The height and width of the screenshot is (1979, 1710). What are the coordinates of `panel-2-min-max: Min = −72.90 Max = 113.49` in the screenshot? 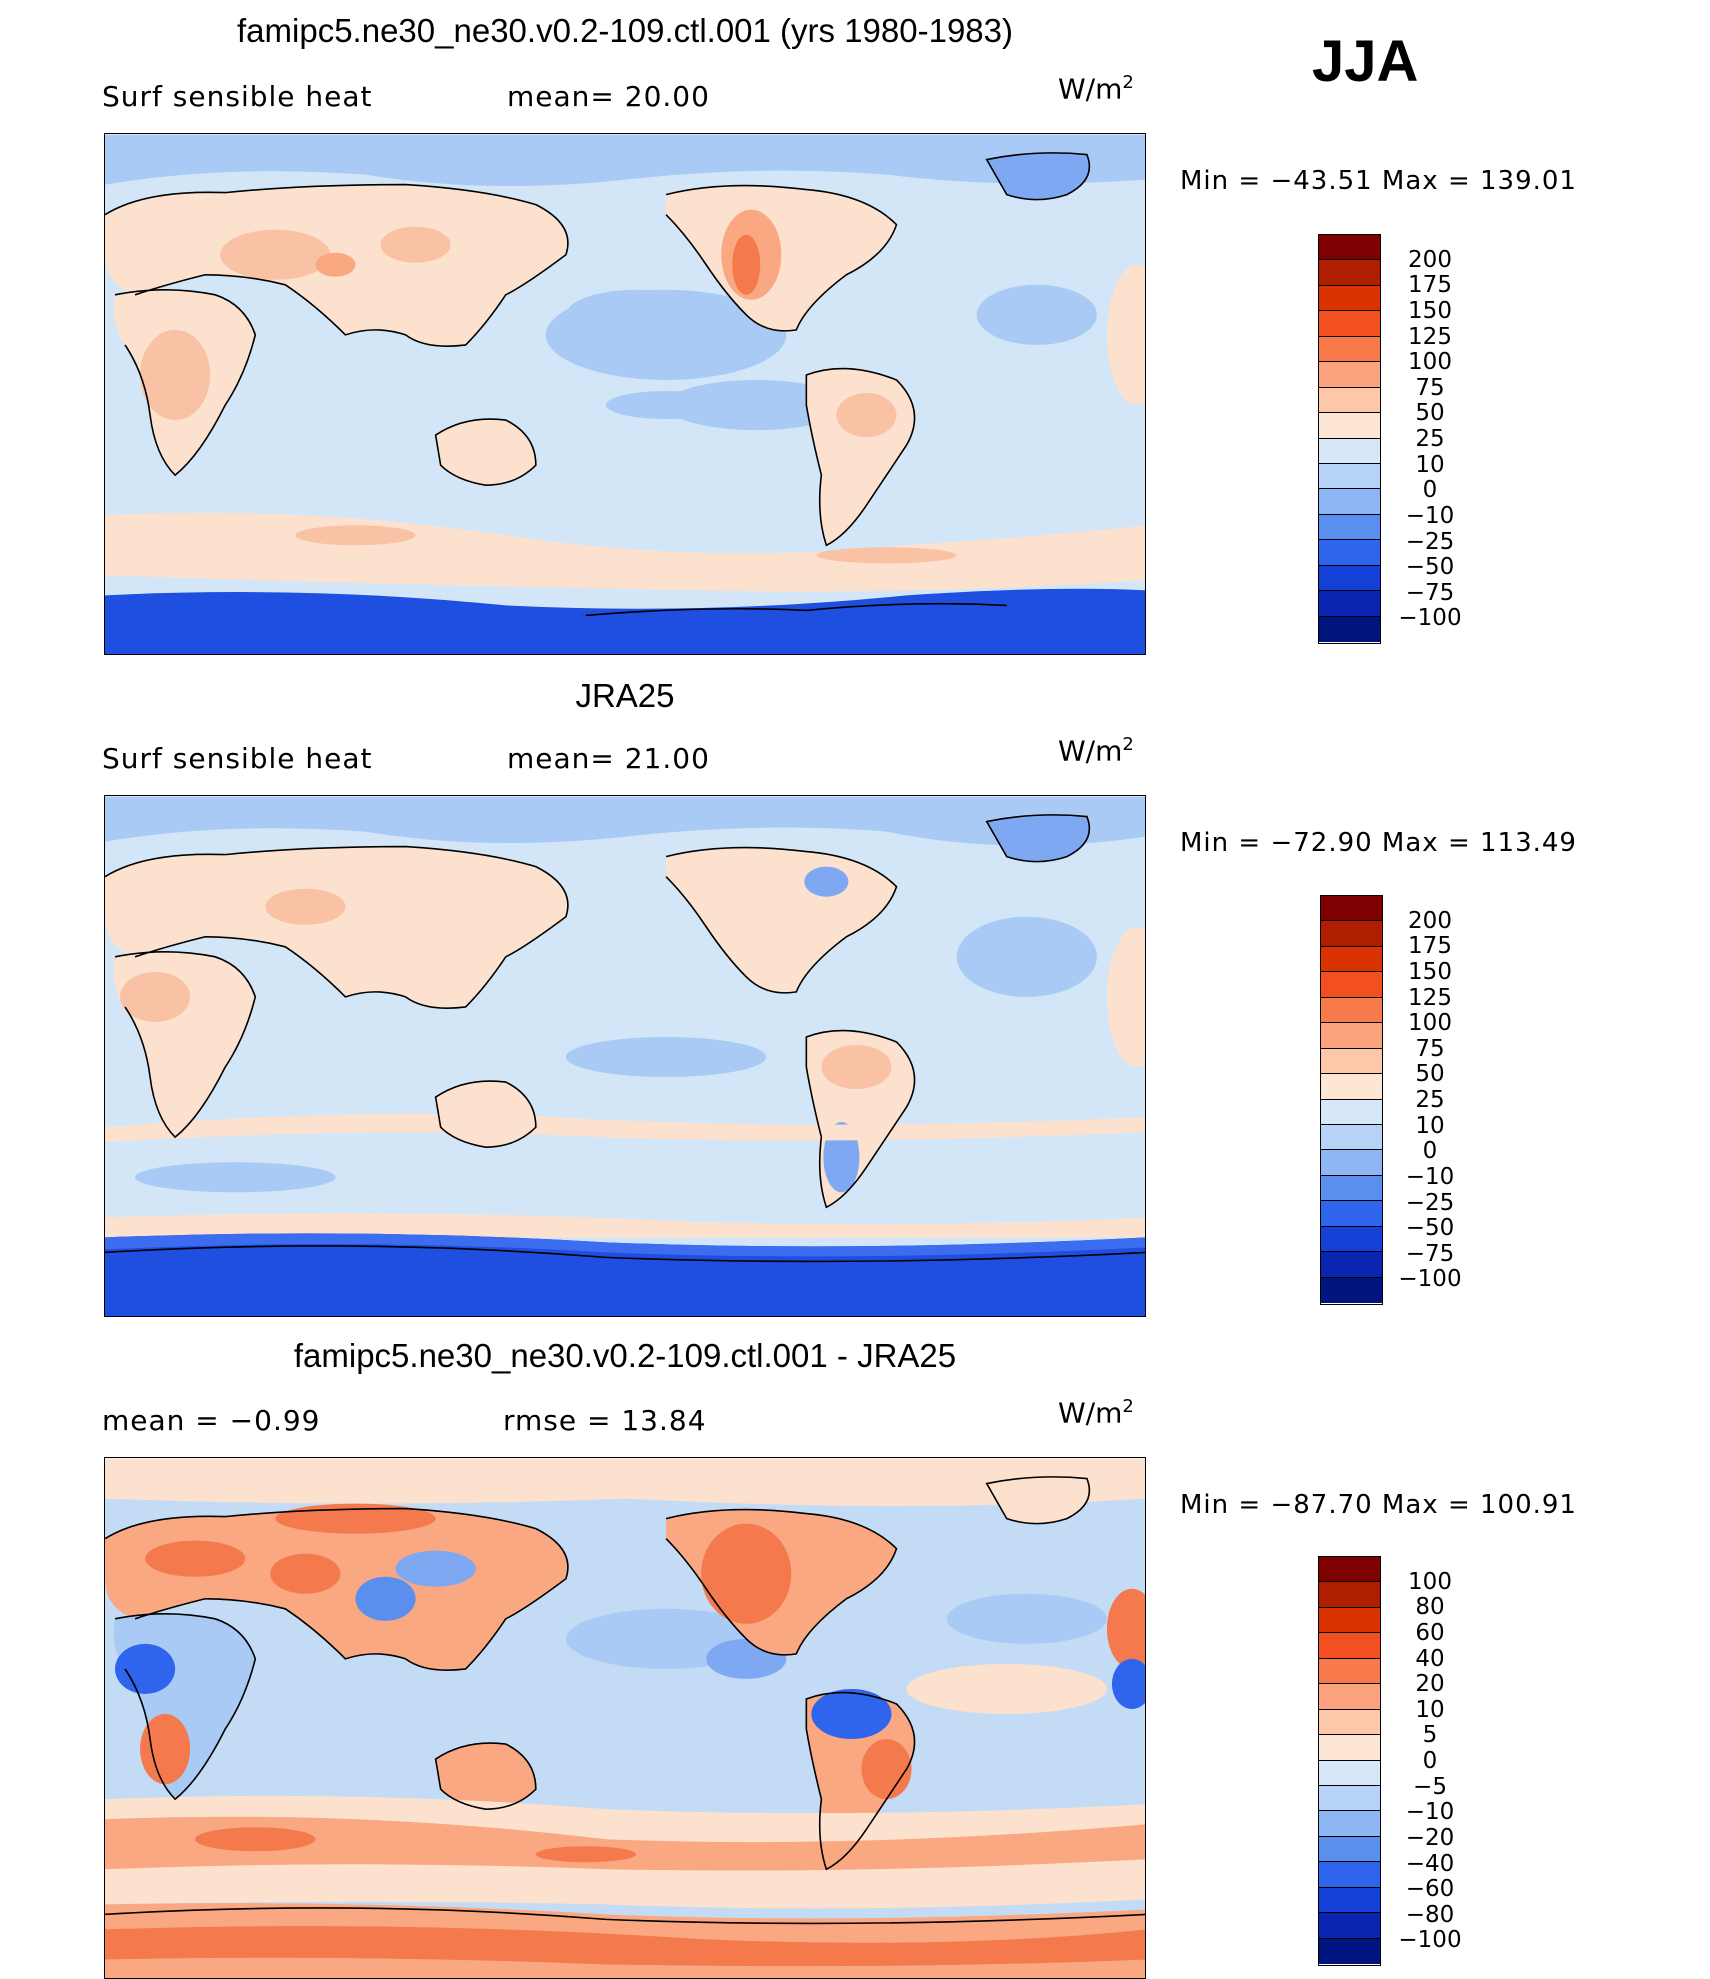 It's located at (1378, 843).